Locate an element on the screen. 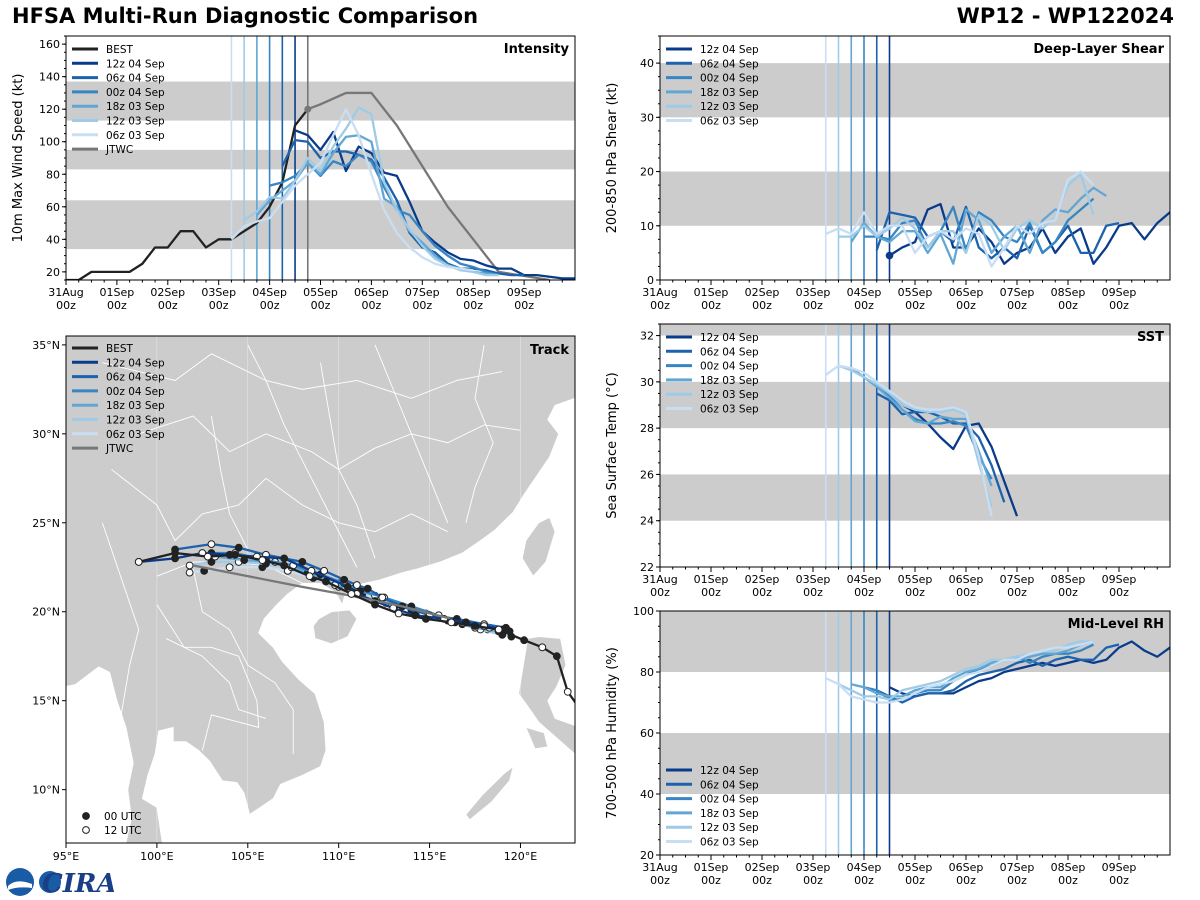 Image resolution: width=1200 pixels, height=900 pixels. sst-ytick-label: 26 is located at coordinates (647, 474).